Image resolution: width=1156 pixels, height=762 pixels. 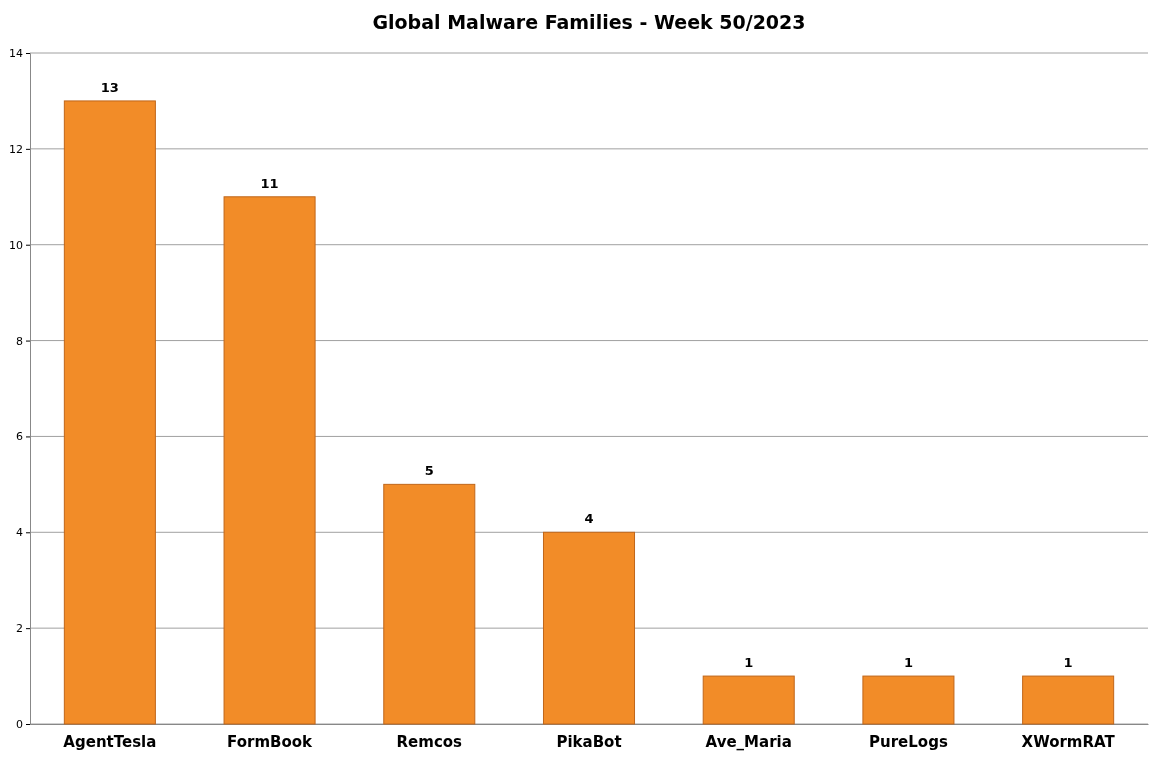 I want to click on y-tick-label: 2, so click(x=19, y=629).